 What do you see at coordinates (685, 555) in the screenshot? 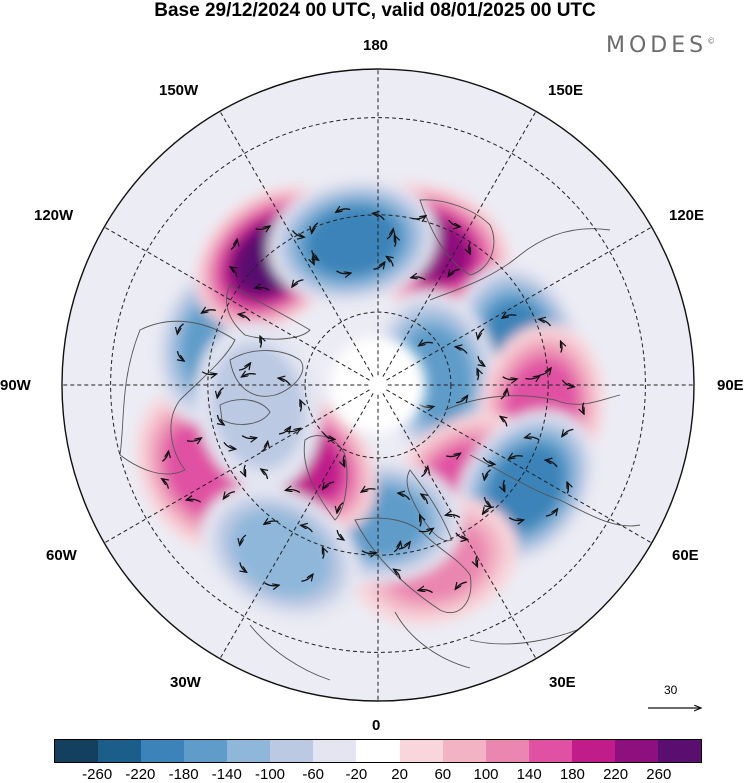
I see `meridian-label-60e: 60E` at bounding box center [685, 555].